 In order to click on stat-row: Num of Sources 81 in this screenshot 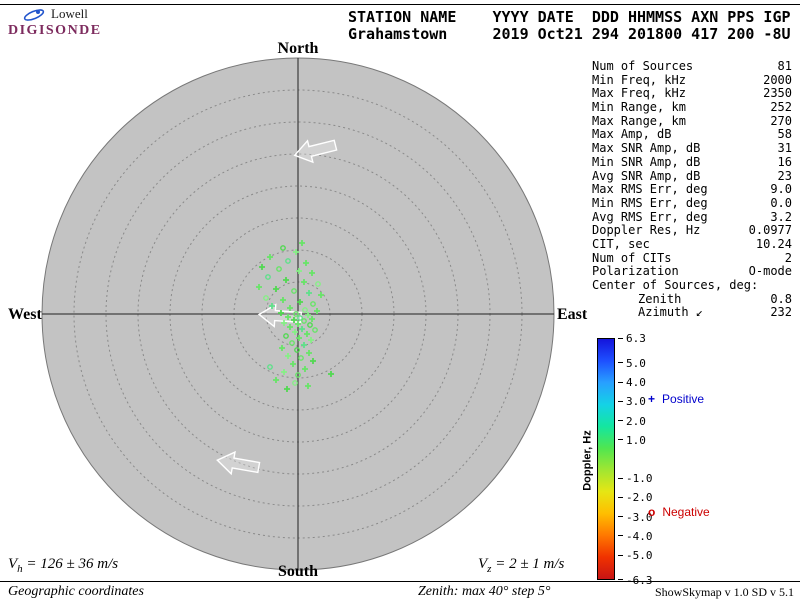, I will do `click(692, 66)`.